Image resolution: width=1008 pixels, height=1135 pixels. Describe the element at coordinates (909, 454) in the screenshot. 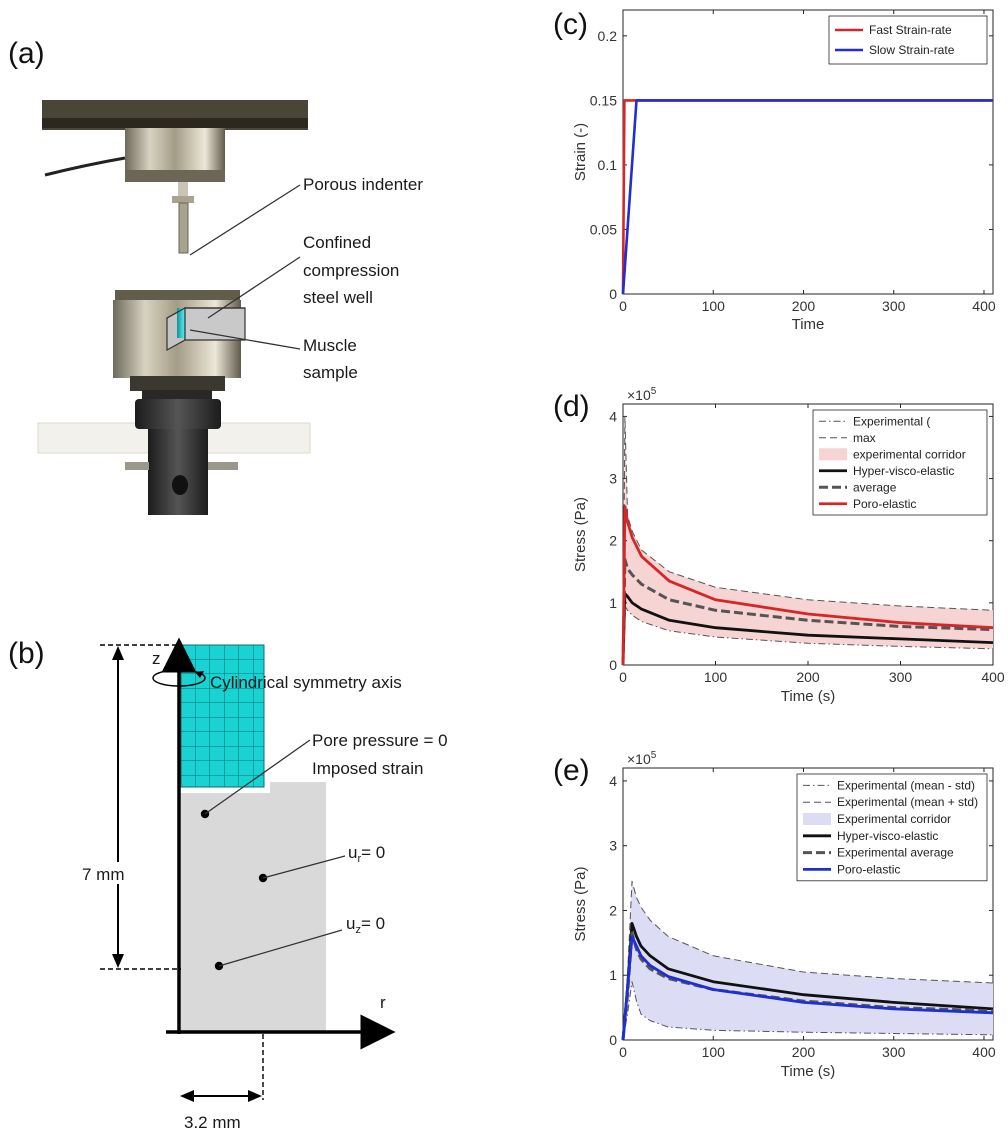

I see `legend-label: experimental corridor` at that location.